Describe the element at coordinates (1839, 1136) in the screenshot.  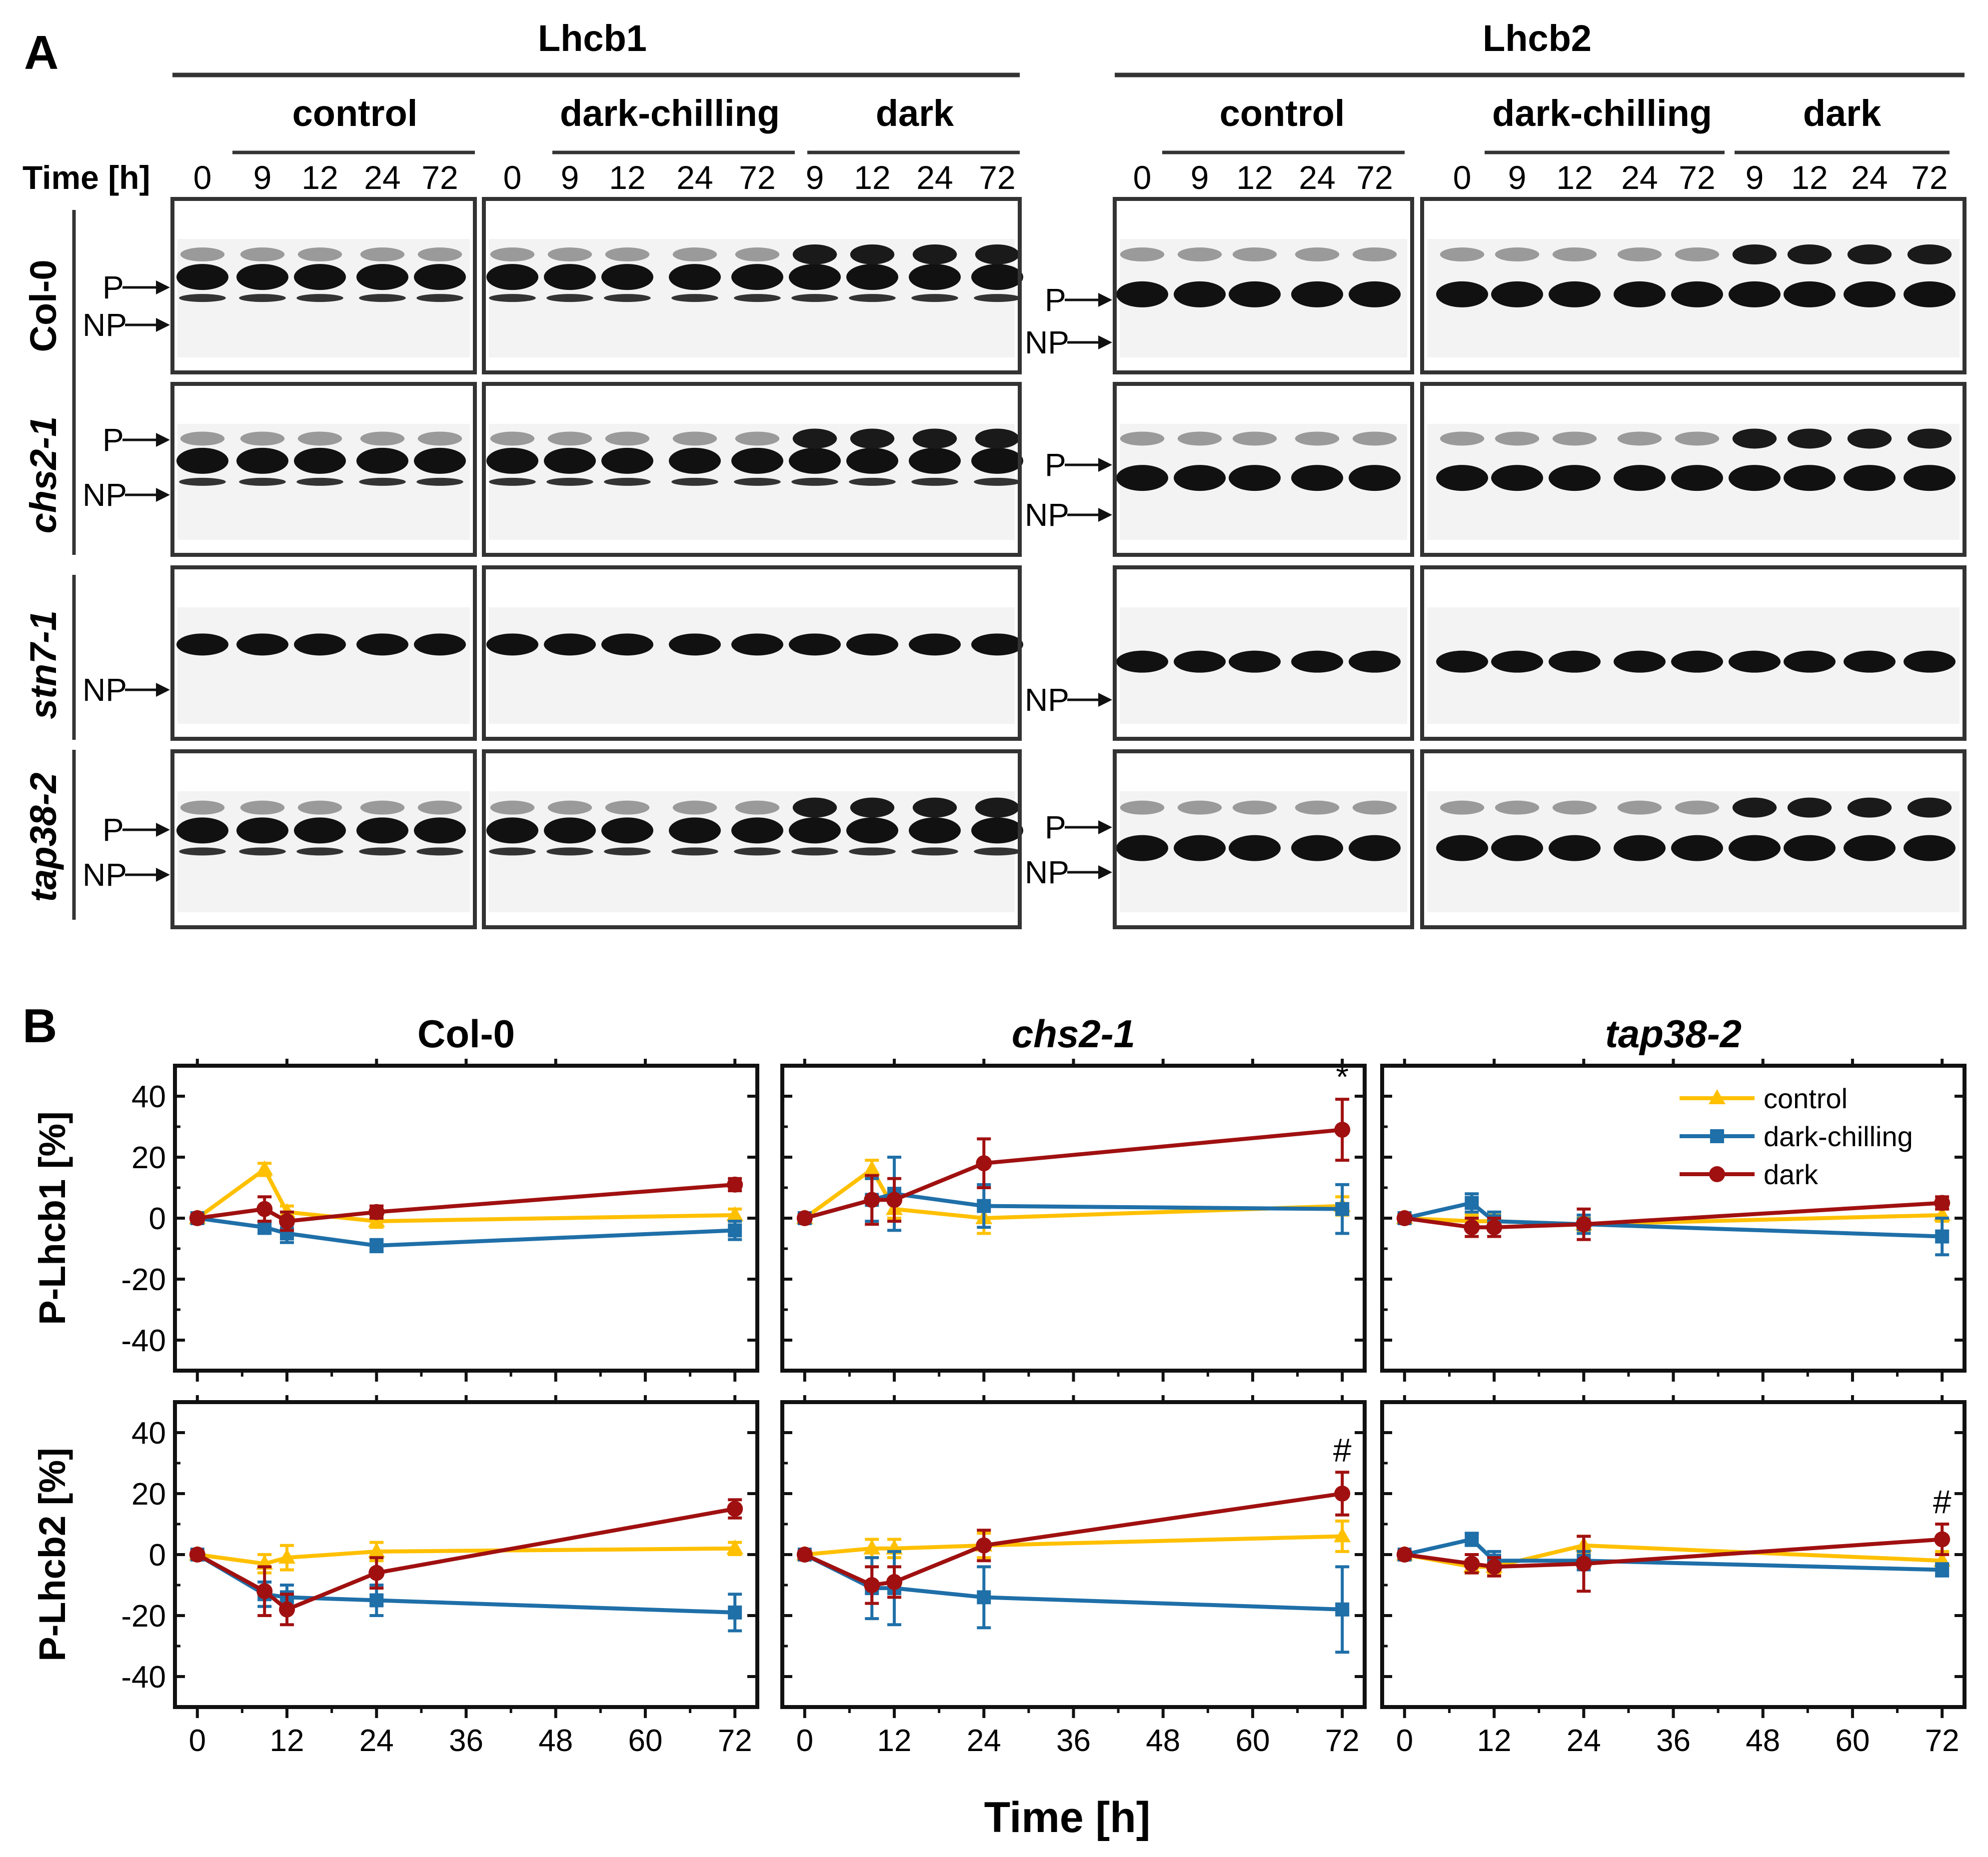
I see `legend-label: dark-chilling` at that location.